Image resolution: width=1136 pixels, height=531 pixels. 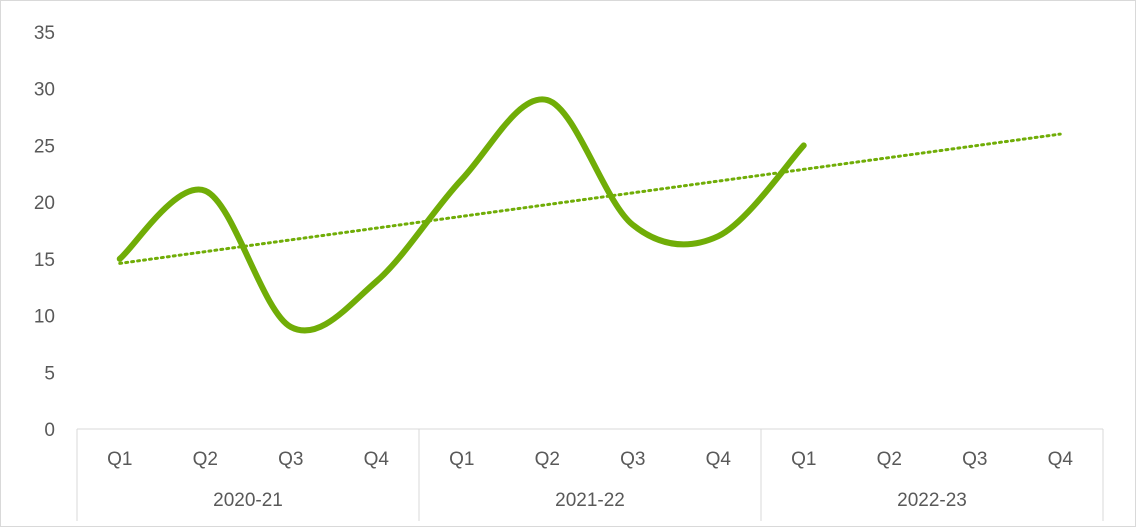 What do you see at coordinates (44, 317) in the screenshot?
I see `y-tick-label: 10` at bounding box center [44, 317].